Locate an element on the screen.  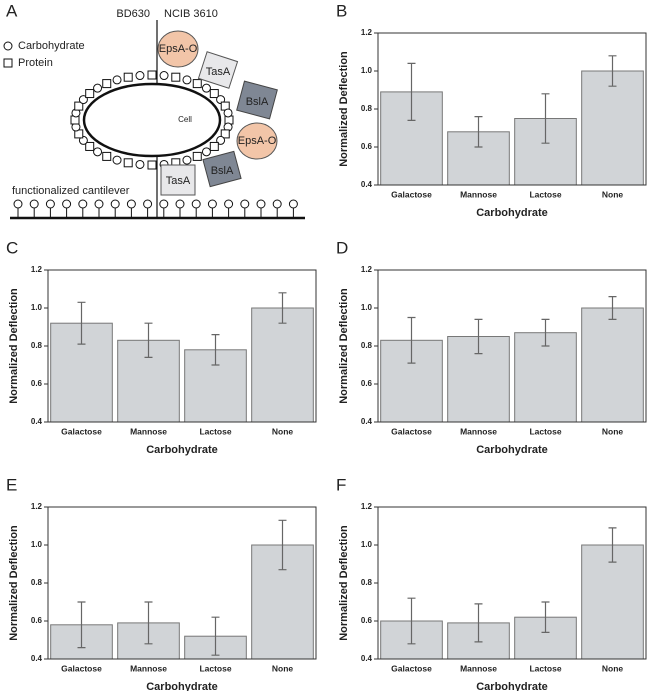
panel-label: B is located at coordinates (341, 10).